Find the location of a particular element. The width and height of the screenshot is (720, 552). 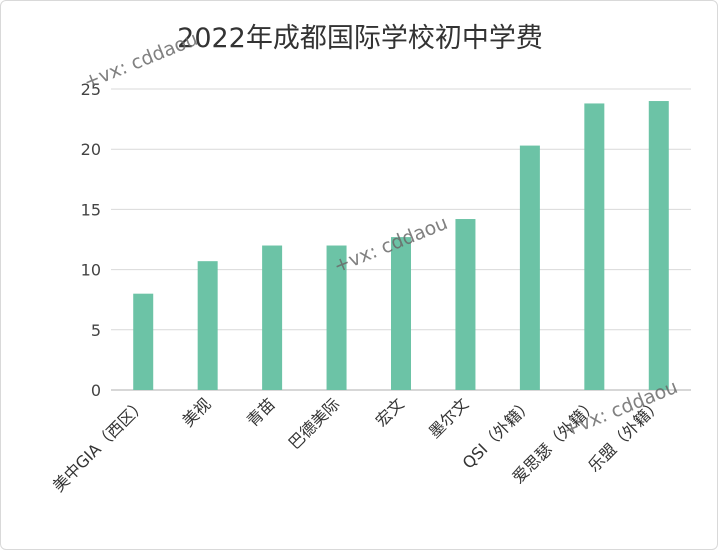

category-label: 宏文 is located at coordinates (390, 412).